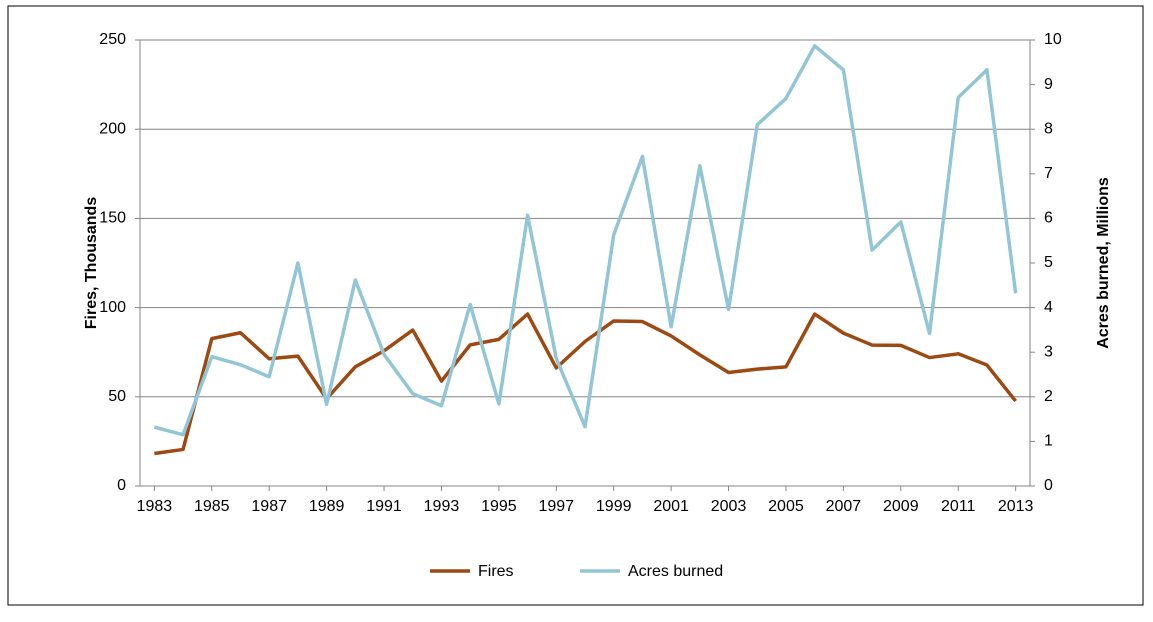 The width and height of the screenshot is (1153, 622). Describe the element at coordinates (269, 506) in the screenshot. I see `x-tick-label: 1987` at that location.